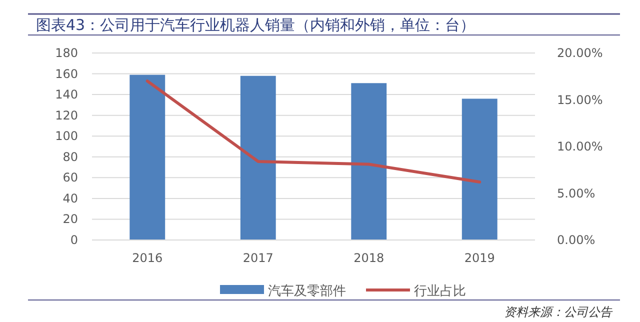 The height and width of the screenshot is (322, 640). I want to click on y-tick-label: 160, so click(66, 73).